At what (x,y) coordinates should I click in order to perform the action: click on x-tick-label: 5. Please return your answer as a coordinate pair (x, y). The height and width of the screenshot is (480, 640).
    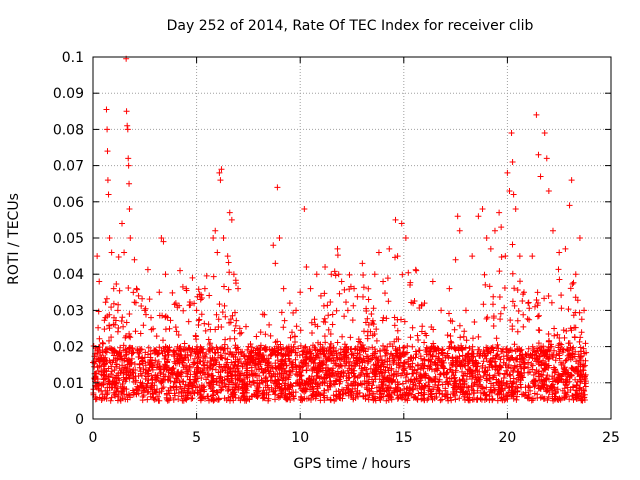
    Looking at the image, I should click on (196, 438).